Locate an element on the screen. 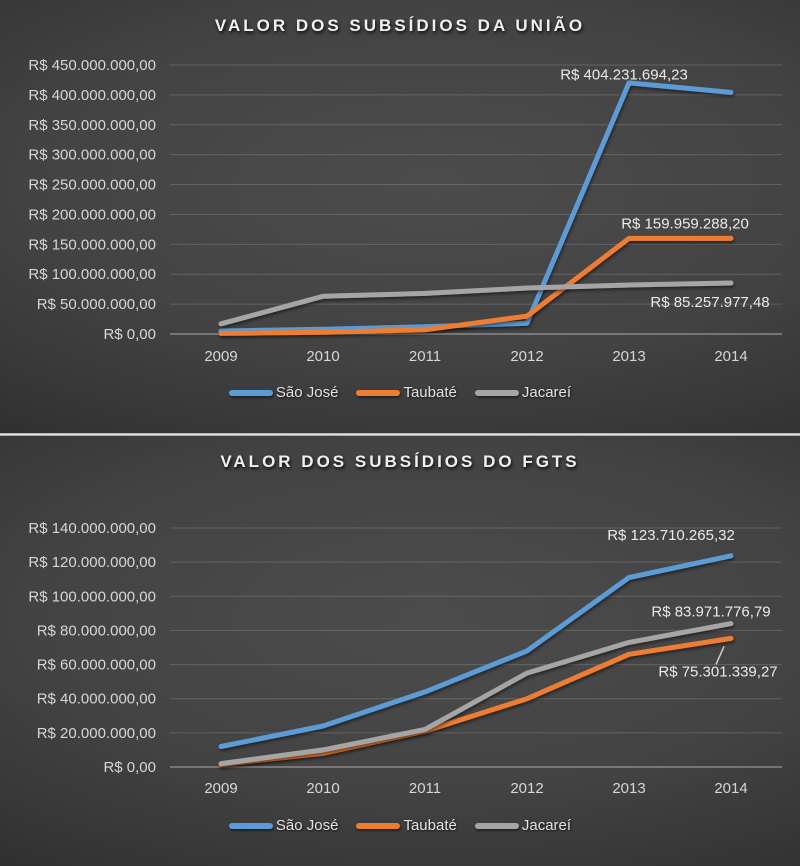 This screenshot has width=800, height=866. legend-uniao: São José Taubaté Jacareí is located at coordinates (400, 392).